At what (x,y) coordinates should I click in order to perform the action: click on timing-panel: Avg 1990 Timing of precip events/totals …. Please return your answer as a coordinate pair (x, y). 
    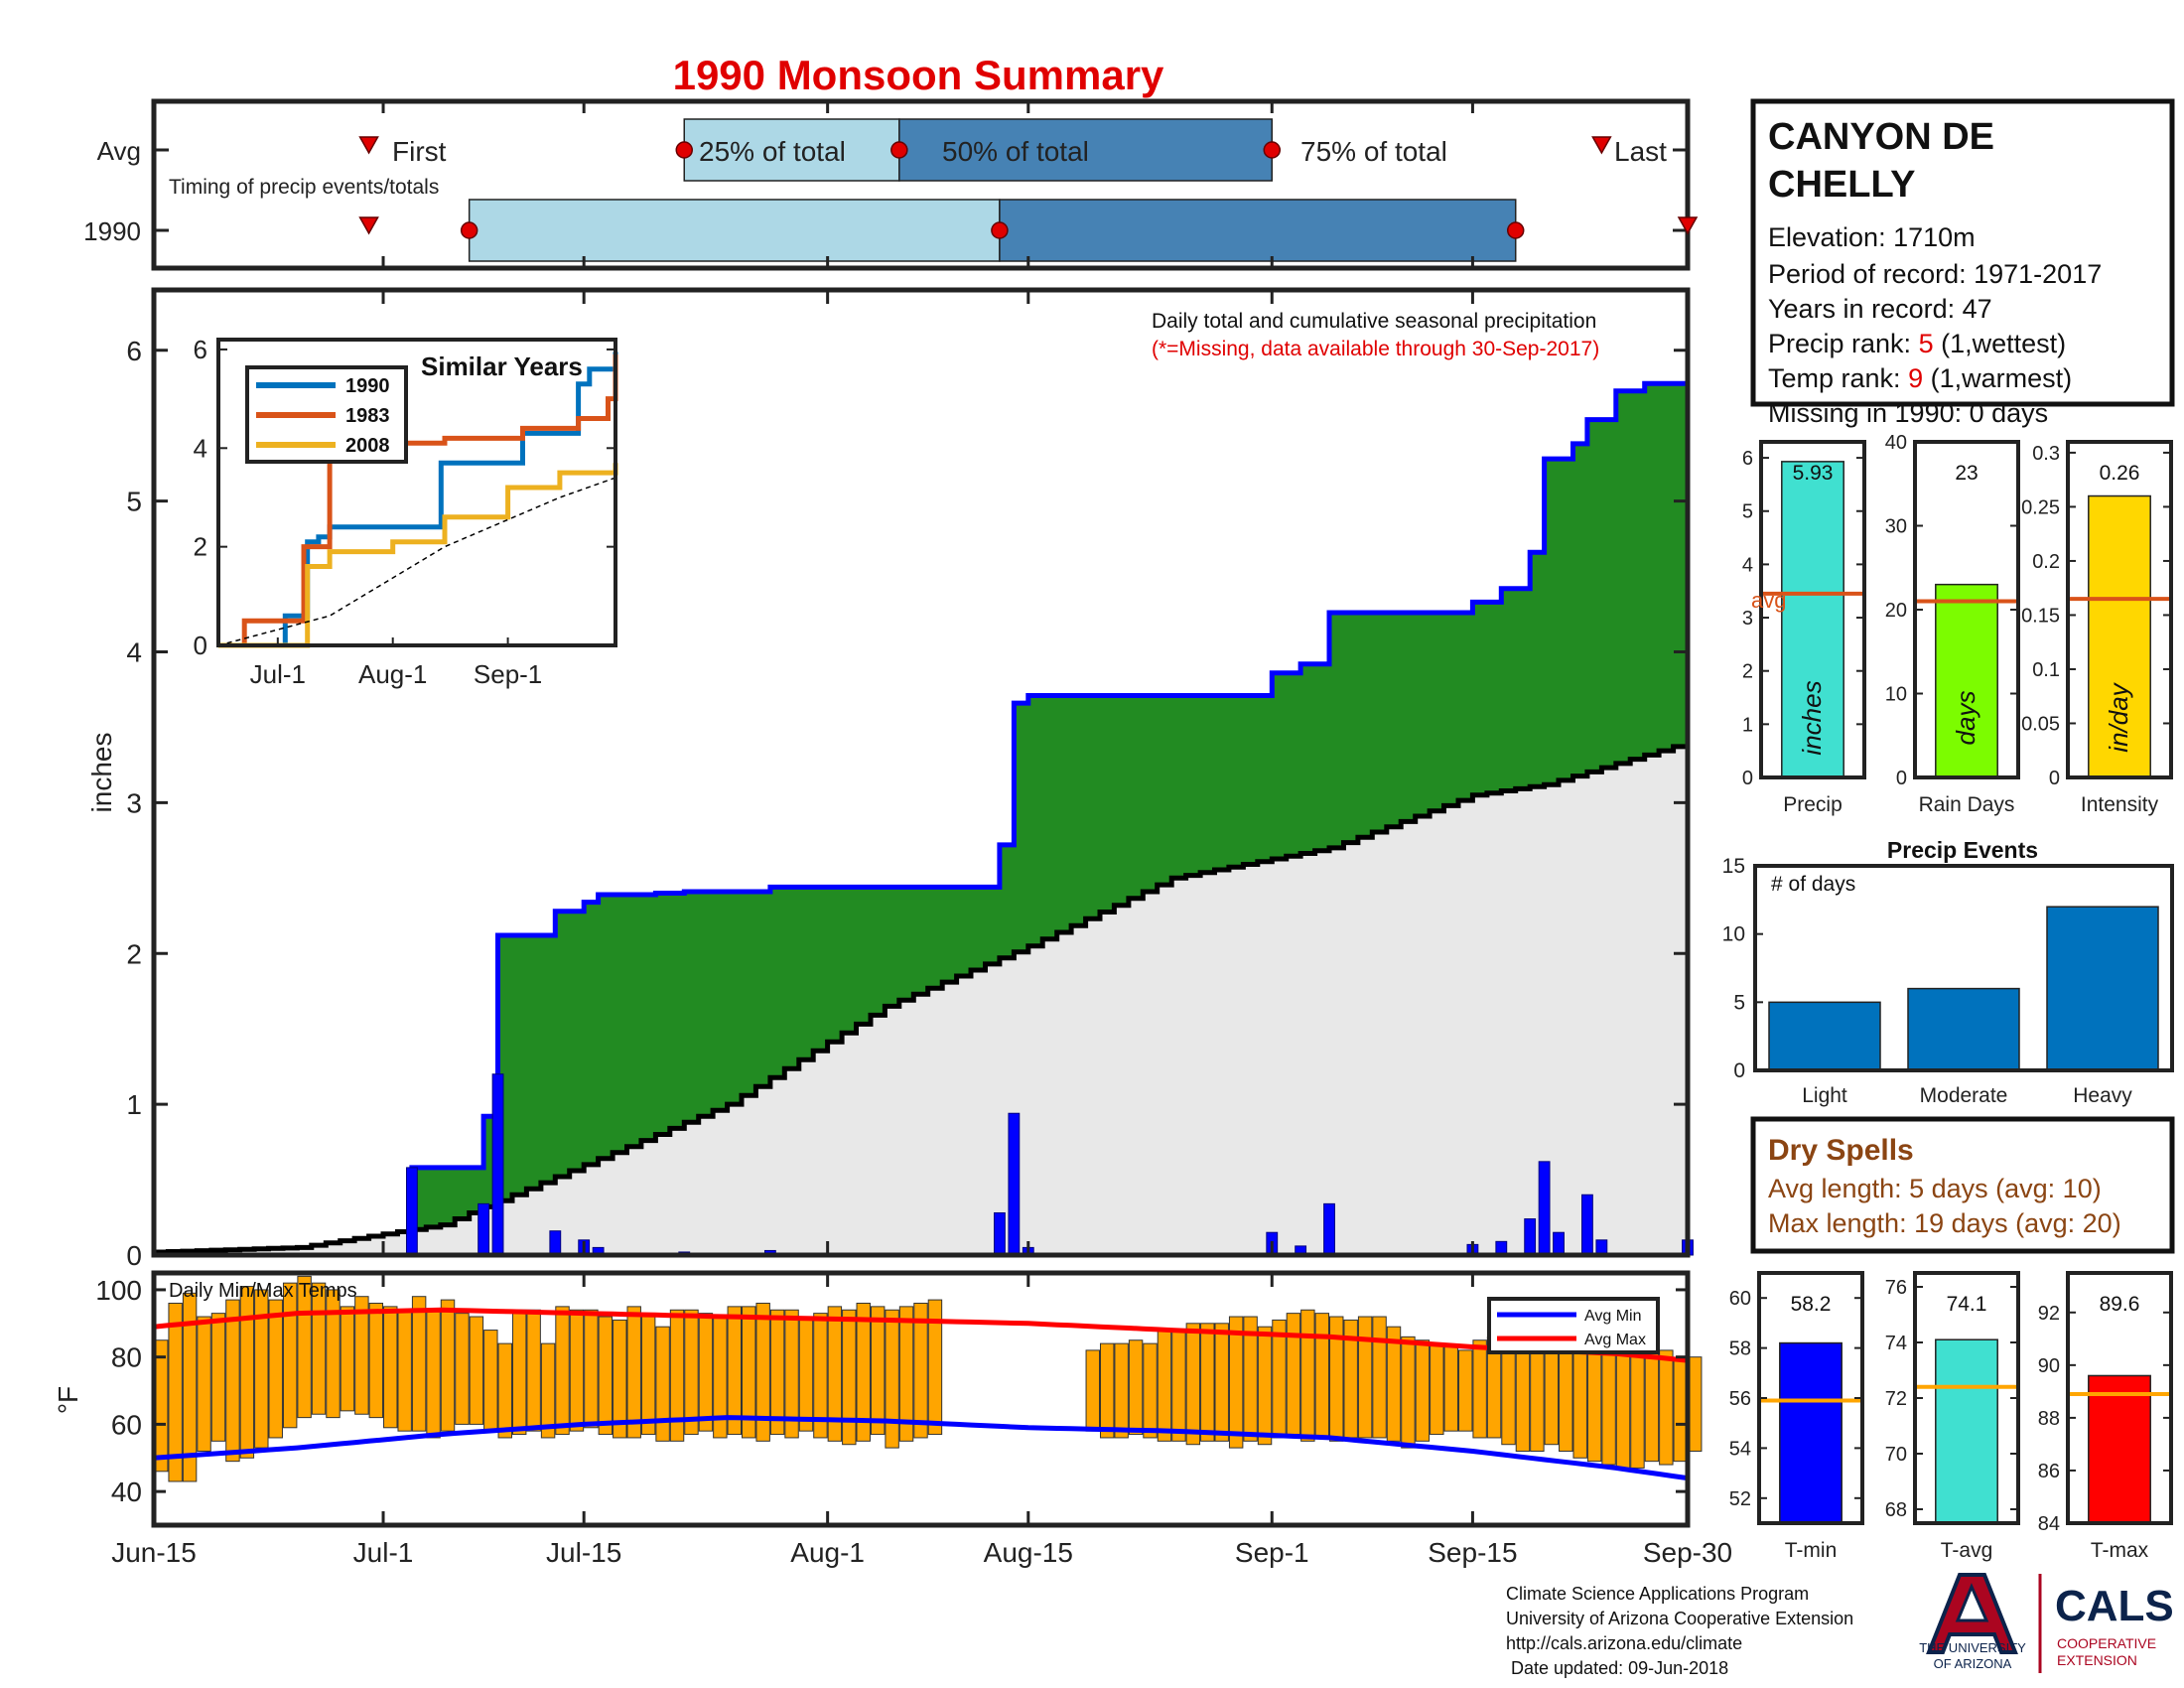
    Looking at the image, I should click on (891, 184).